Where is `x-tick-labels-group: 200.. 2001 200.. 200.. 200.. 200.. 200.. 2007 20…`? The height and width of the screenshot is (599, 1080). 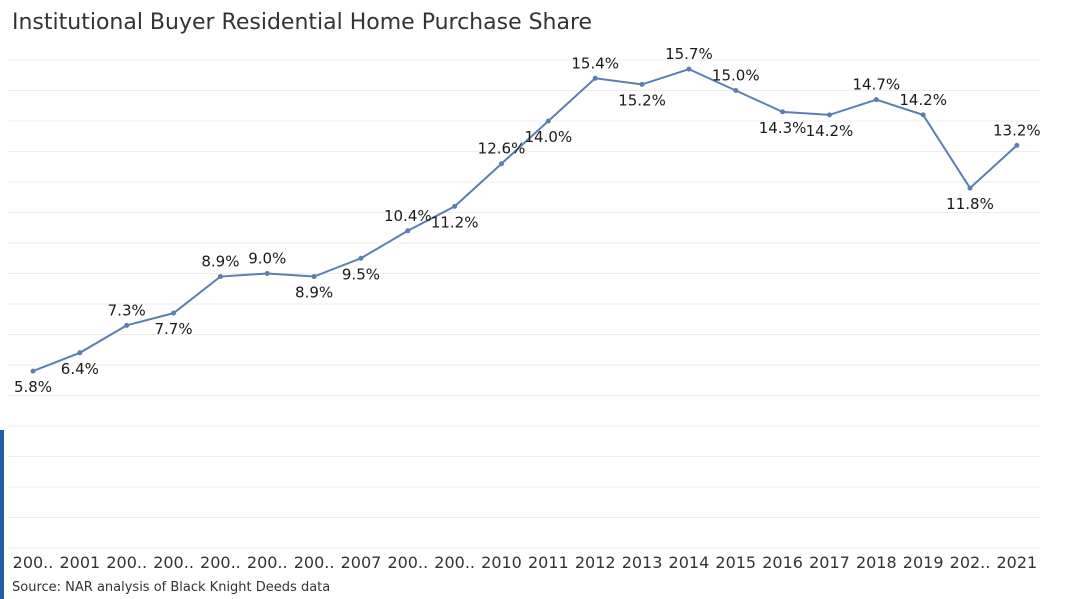 x-tick-labels-group: 200.. 2001 200.. 200.. 200.. 200.. 200.. 2007 20… is located at coordinates (525, 562).